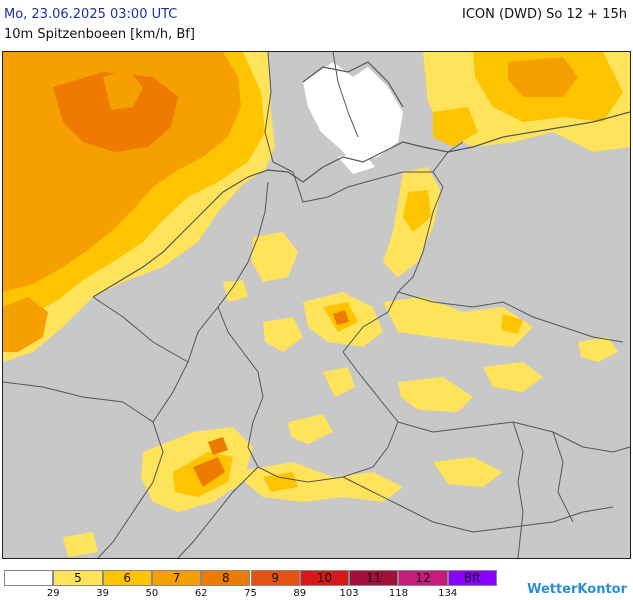 The image size is (633, 600). What do you see at coordinates (349, 593) in the screenshot?
I see `legend-tick-6: 103` at bounding box center [349, 593].